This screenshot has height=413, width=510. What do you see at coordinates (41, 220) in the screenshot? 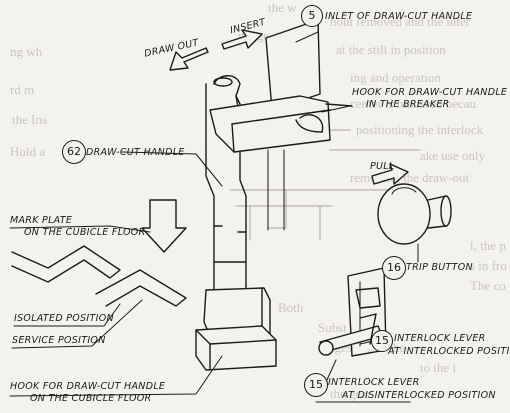
I see `label-mark-plate-1: MARK PLATE` at bounding box center [41, 220].